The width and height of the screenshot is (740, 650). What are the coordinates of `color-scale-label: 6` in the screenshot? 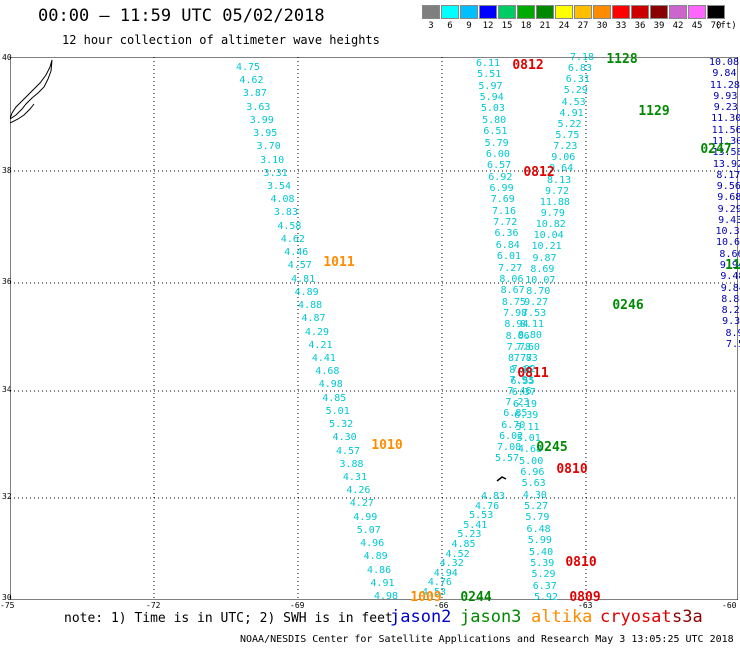 It's located at (450, 26).